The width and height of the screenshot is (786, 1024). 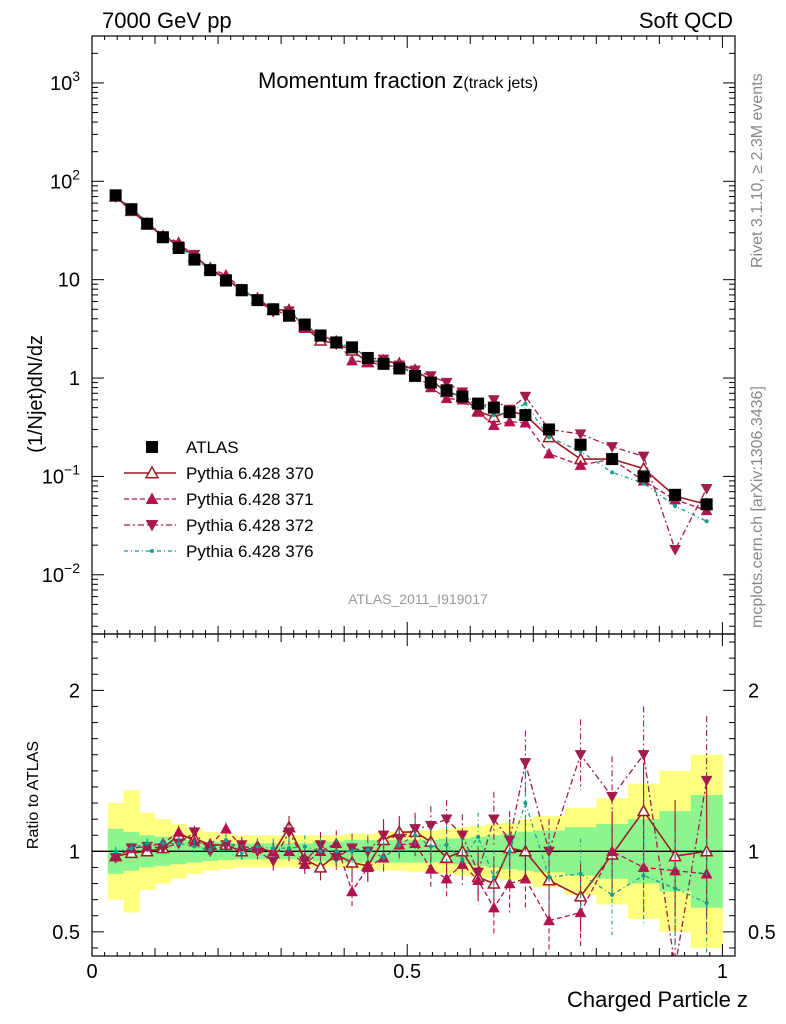 What do you see at coordinates (250, 473) in the screenshot?
I see `legend-label: Pythia 6.428 370` at bounding box center [250, 473].